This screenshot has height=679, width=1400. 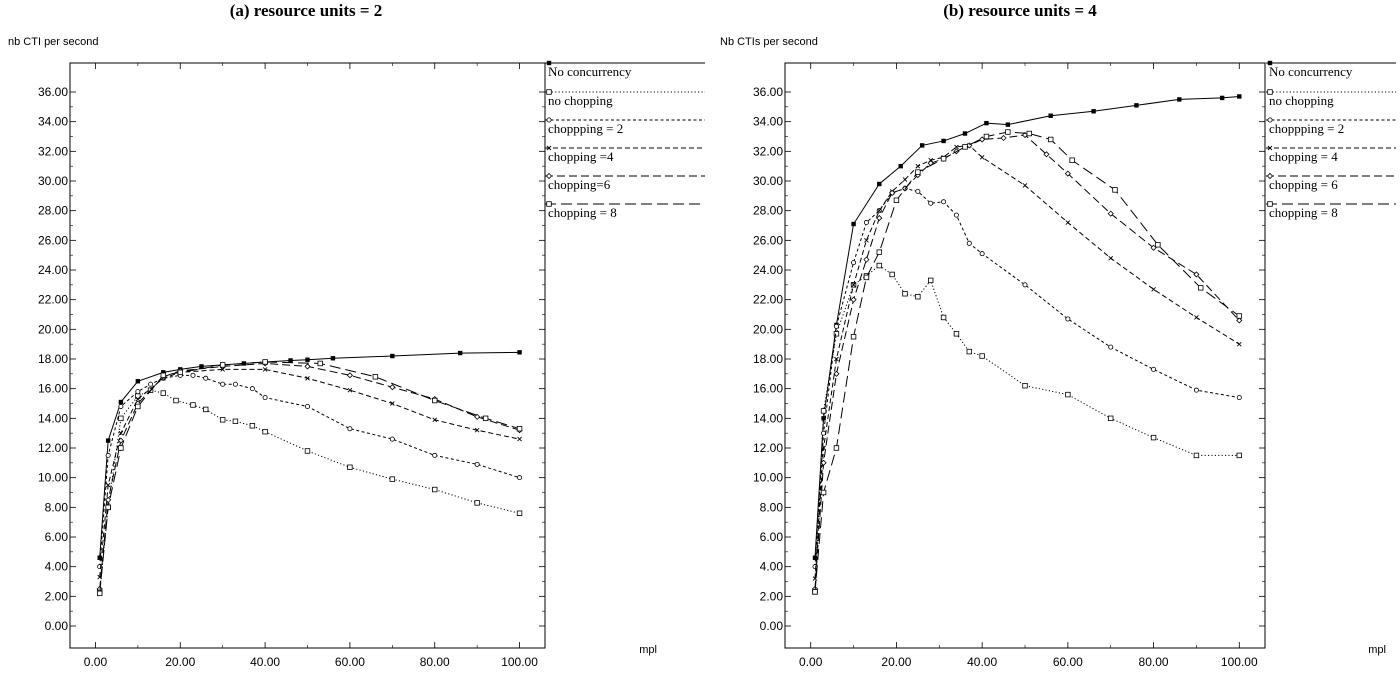 I want to click on legend-label: chopping = 8, so click(x=582, y=212).